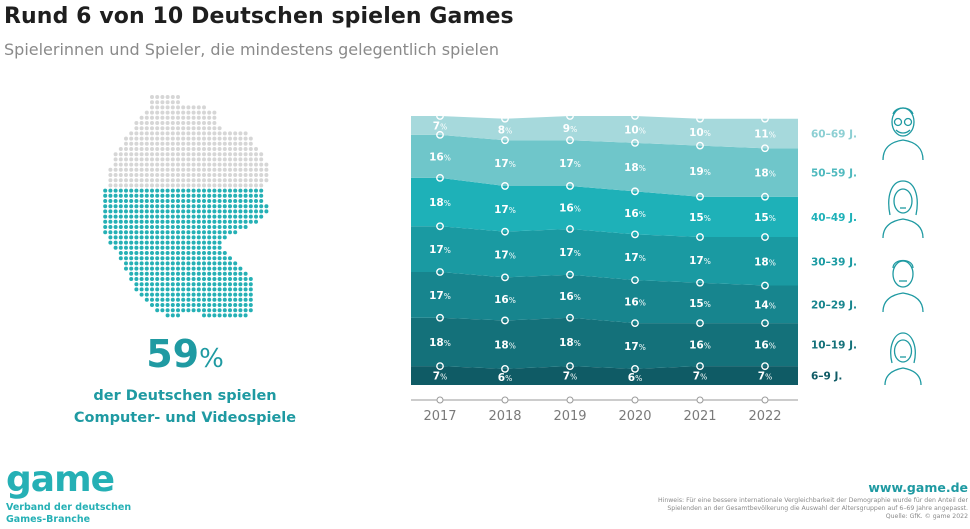  What do you see at coordinates (173, 354) in the screenshot?
I see `share-number: 59` at bounding box center [173, 354].